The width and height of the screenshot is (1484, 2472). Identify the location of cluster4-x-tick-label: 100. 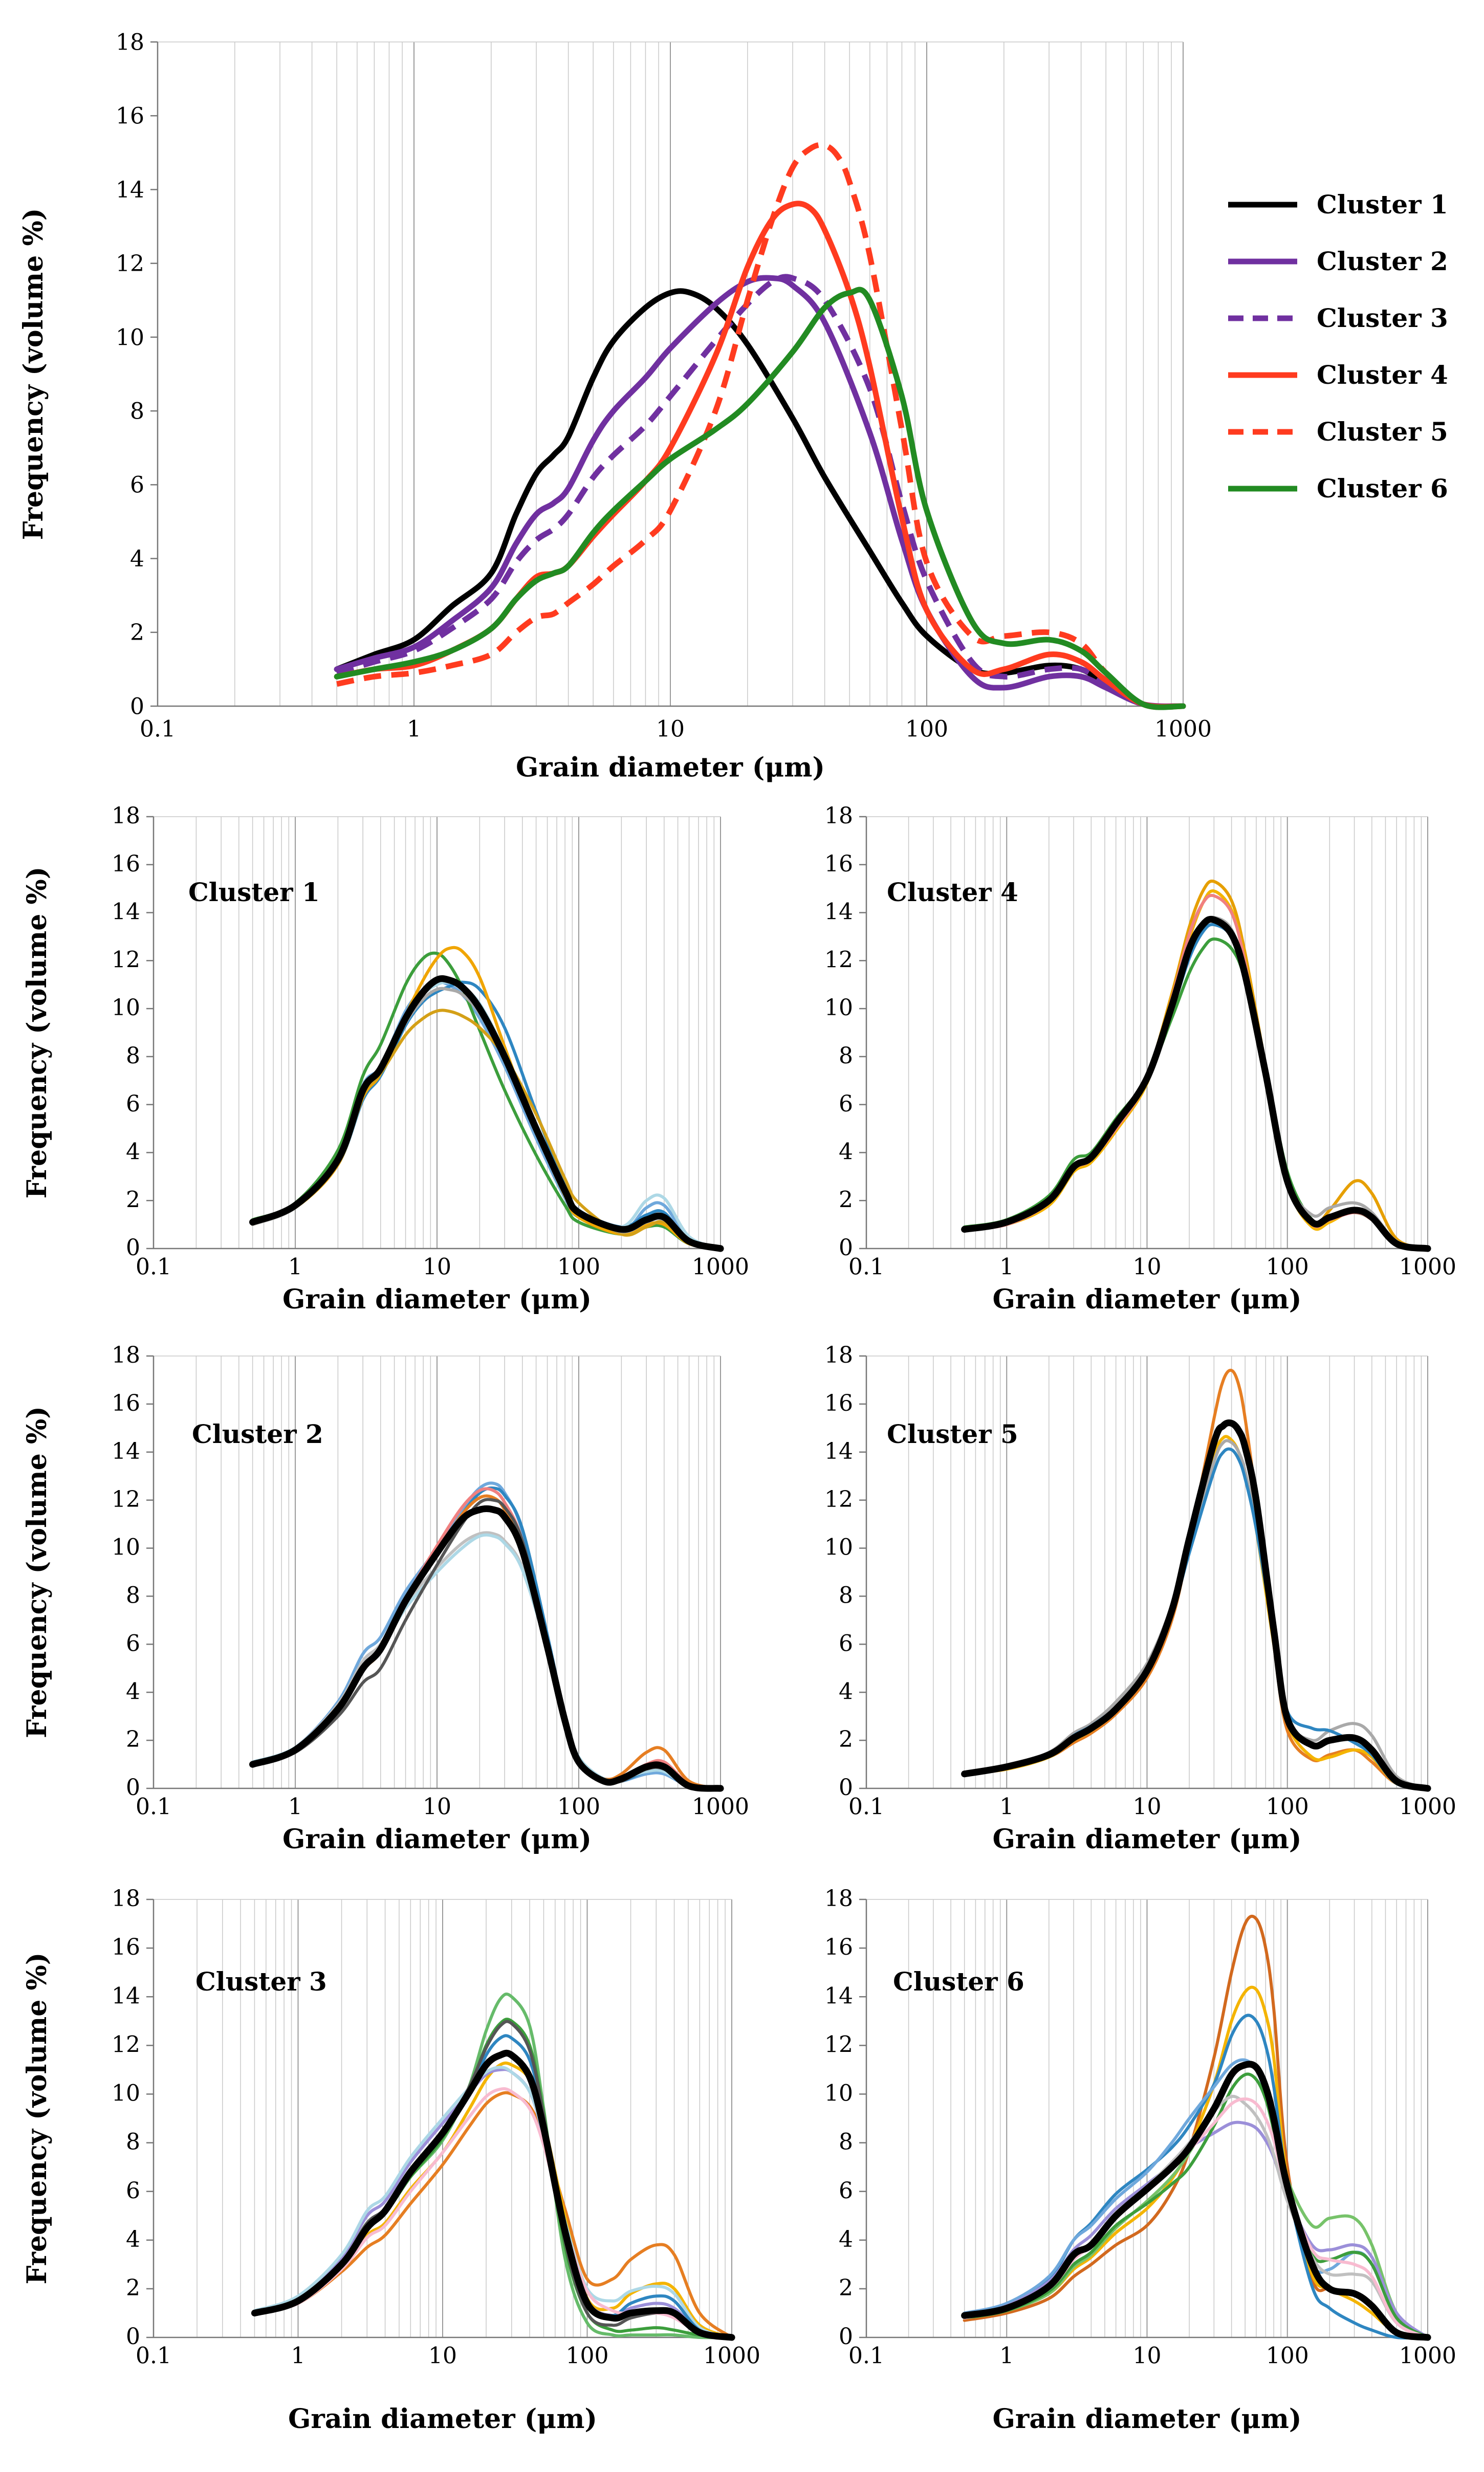
(1287, 1267).